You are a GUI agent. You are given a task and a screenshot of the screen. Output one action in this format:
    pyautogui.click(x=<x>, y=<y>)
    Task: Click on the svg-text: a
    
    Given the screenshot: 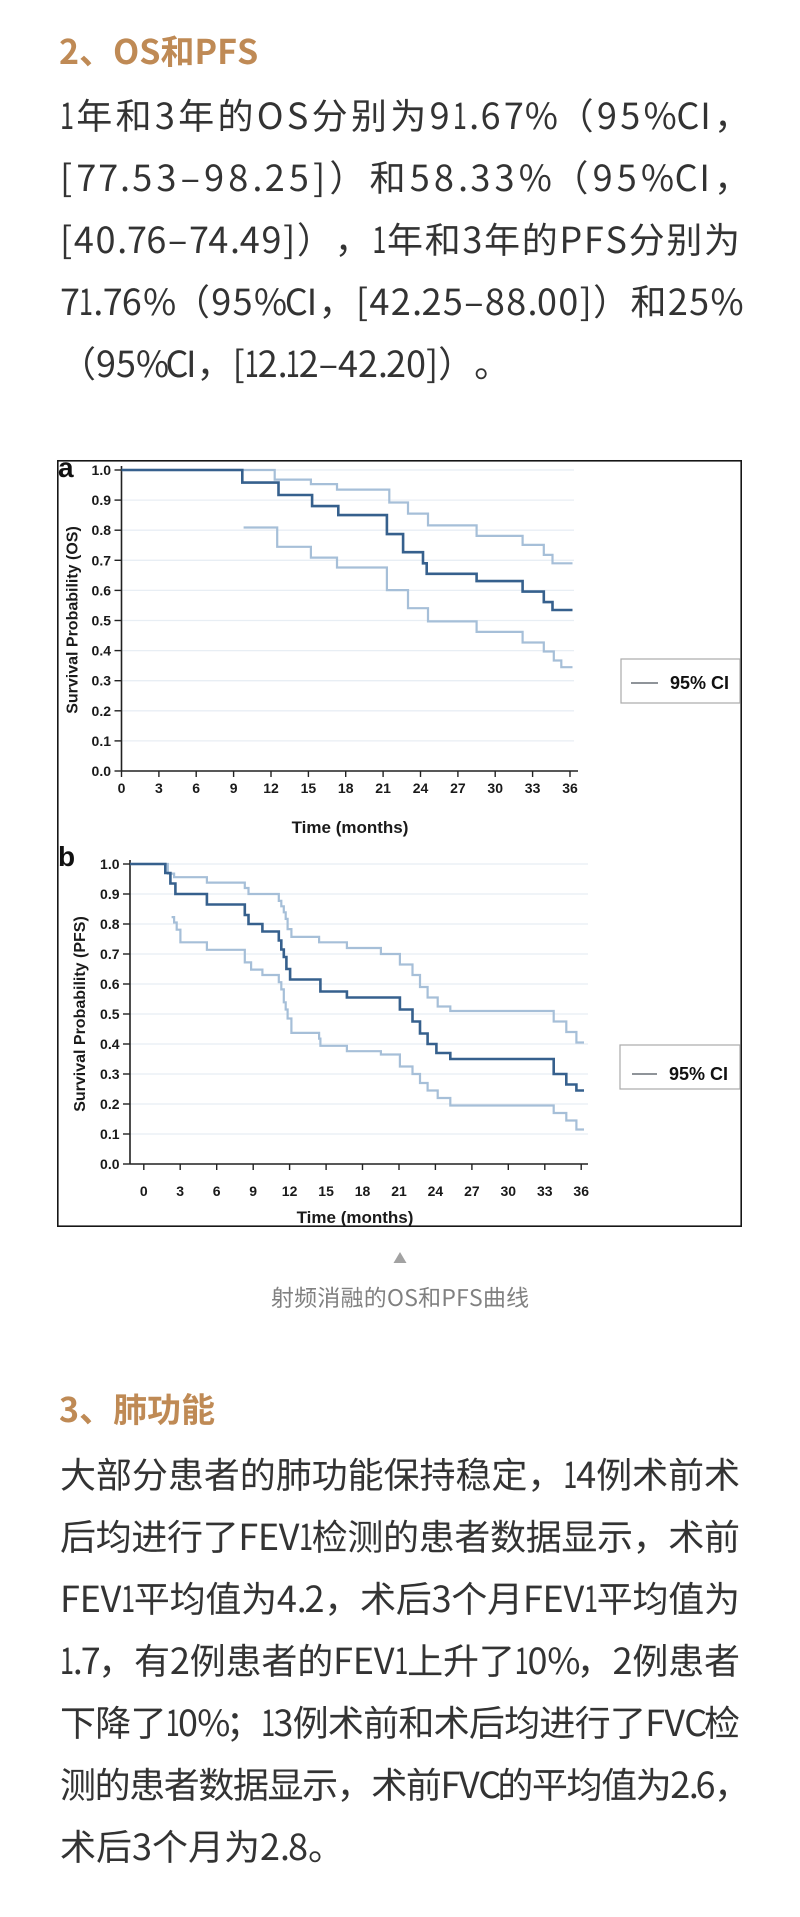 What is the action you would take?
    pyautogui.click(x=66, y=467)
    